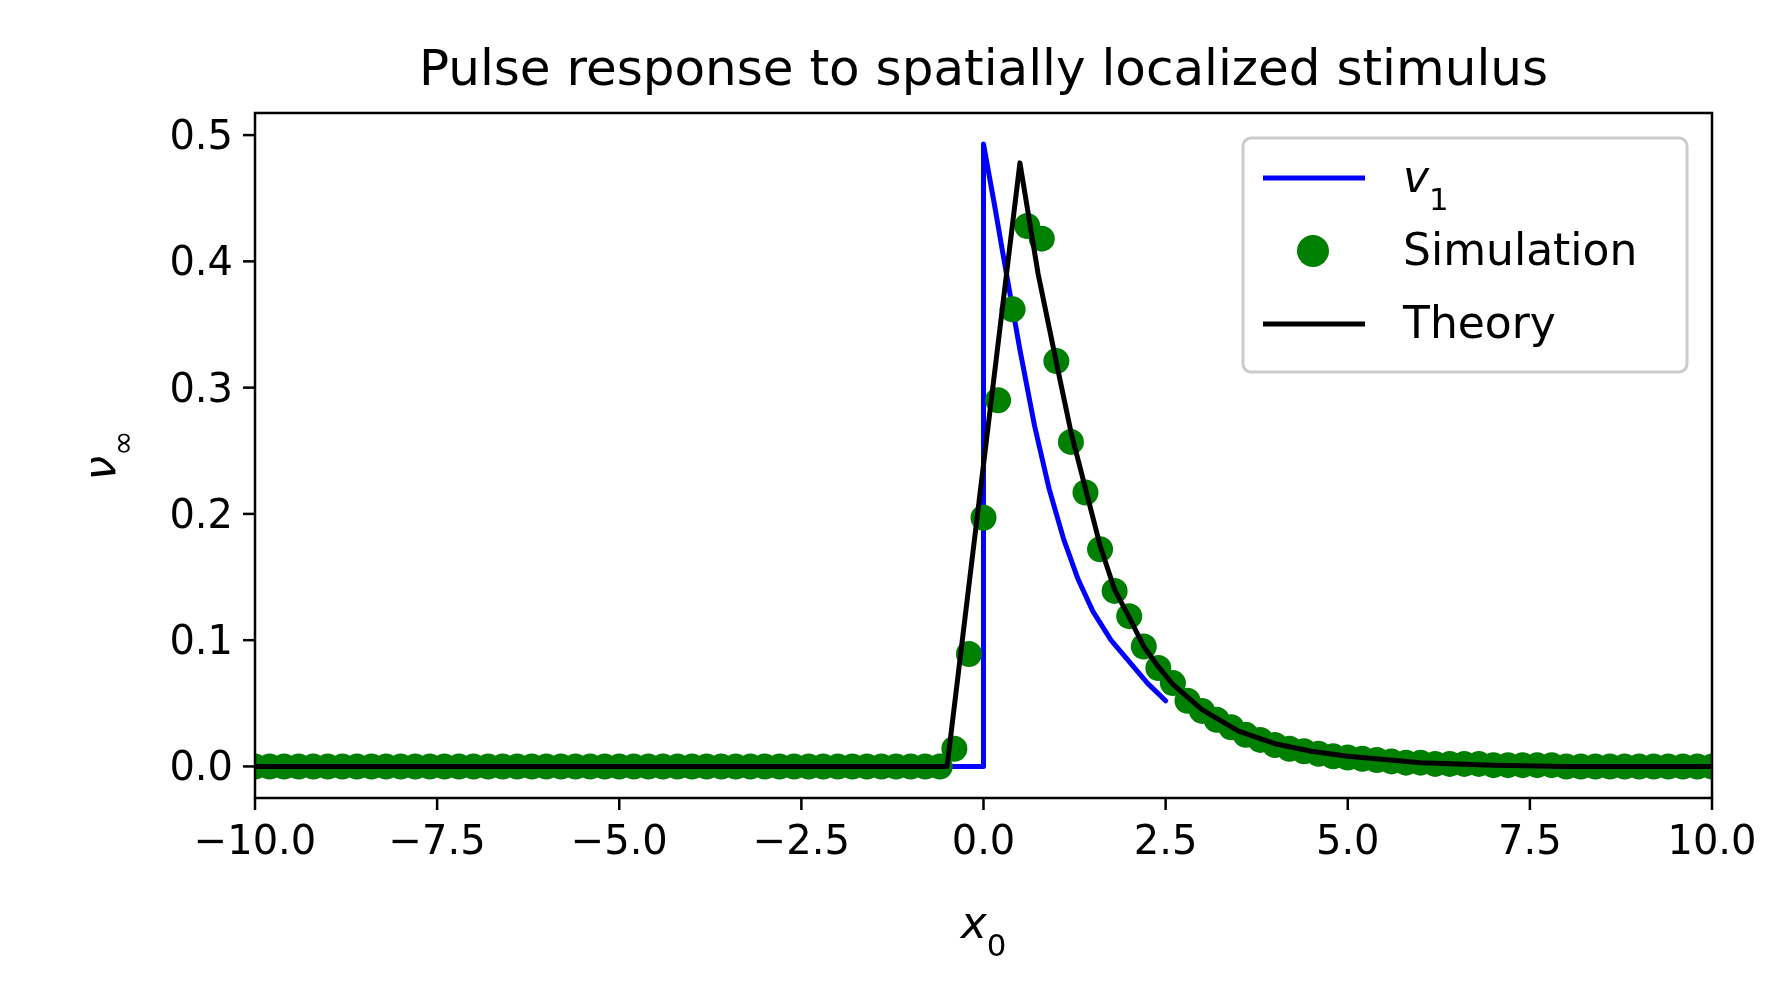 Image resolution: width=1773 pixels, height=991 pixels. Describe the element at coordinates (201, 387) in the screenshot. I see `y-tick-label: 0.3` at that location.